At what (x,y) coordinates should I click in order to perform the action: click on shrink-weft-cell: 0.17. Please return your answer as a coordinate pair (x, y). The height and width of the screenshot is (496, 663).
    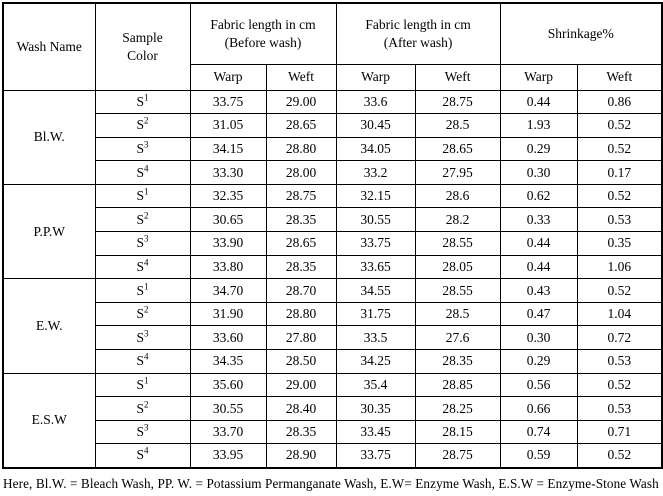
    Looking at the image, I should click on (619, 172).